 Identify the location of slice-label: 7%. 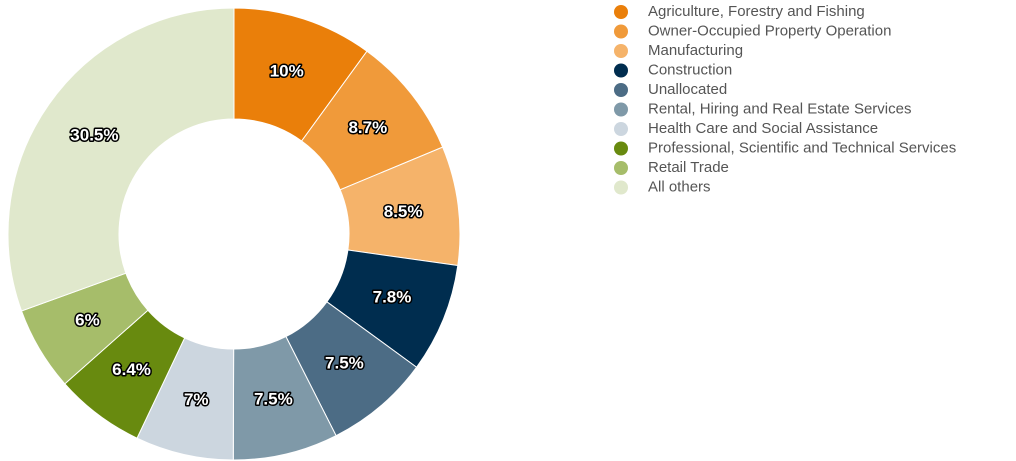
(196, 399).